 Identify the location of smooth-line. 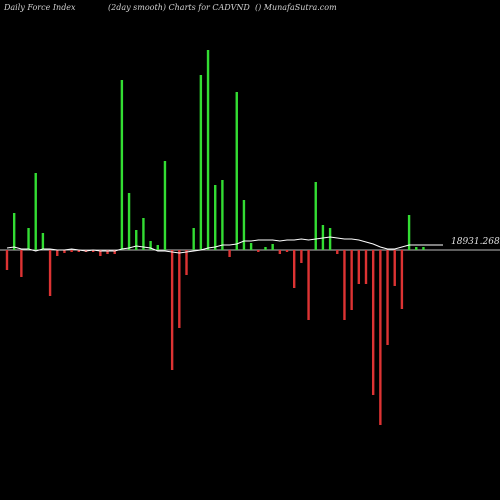
(224, 245).